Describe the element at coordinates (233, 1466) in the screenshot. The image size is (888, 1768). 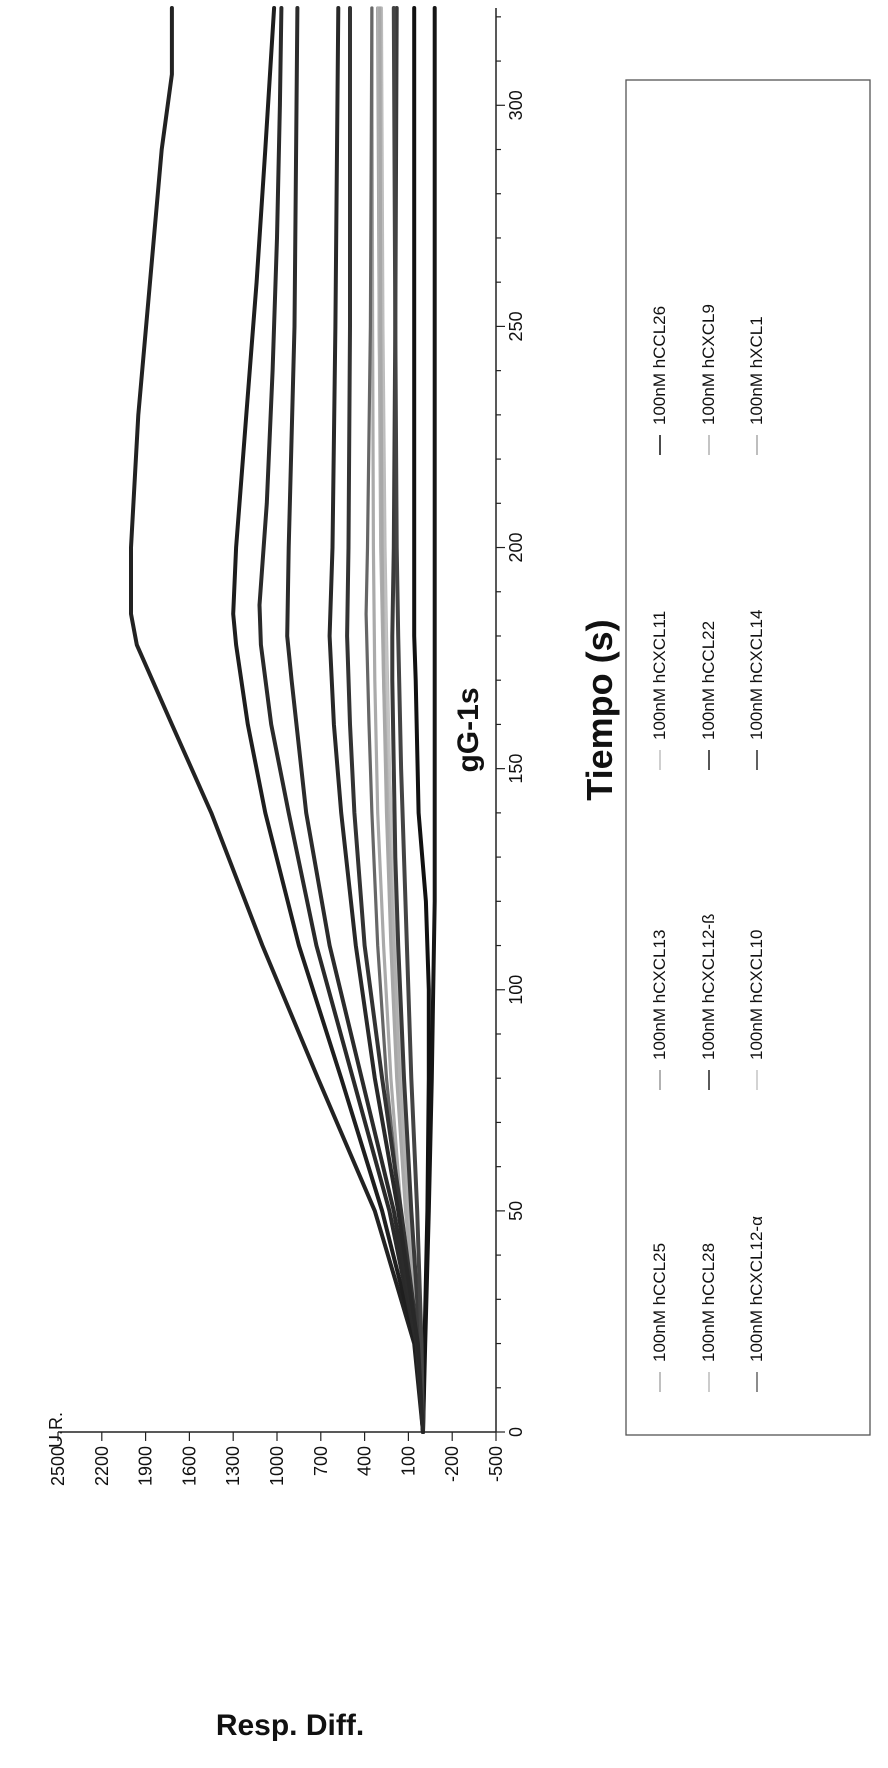
I see `y-tick-label: 1300` at that location.